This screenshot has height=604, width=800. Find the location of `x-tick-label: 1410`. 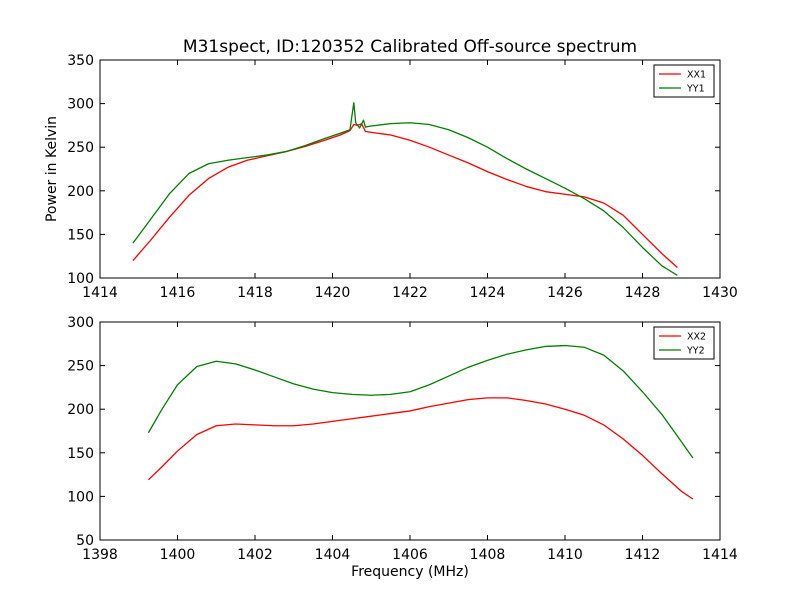

x-tick-label: 1410 is located at coordinates (565, 555).